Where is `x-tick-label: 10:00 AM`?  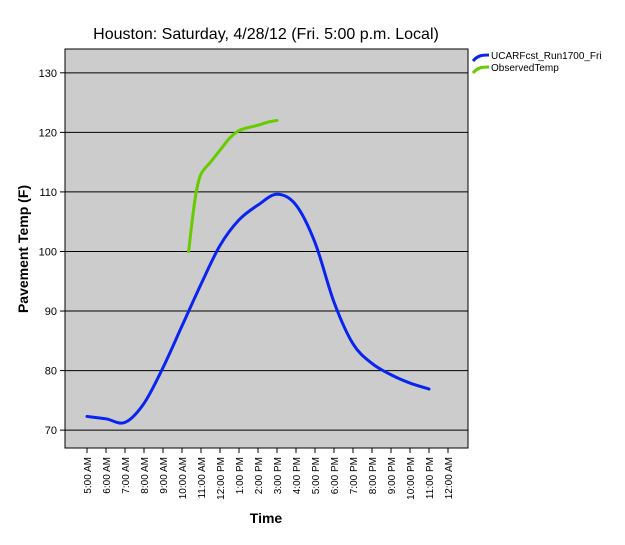
x-tick-label: 10:00 AM is located at coordinates (183, 478).